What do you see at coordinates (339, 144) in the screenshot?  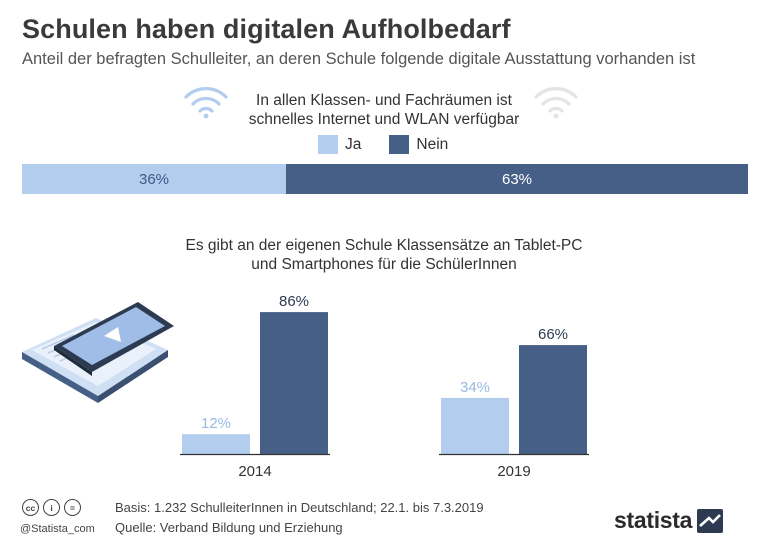 I see `legend-item-ja: Ja` at bounding box center [339, 144].